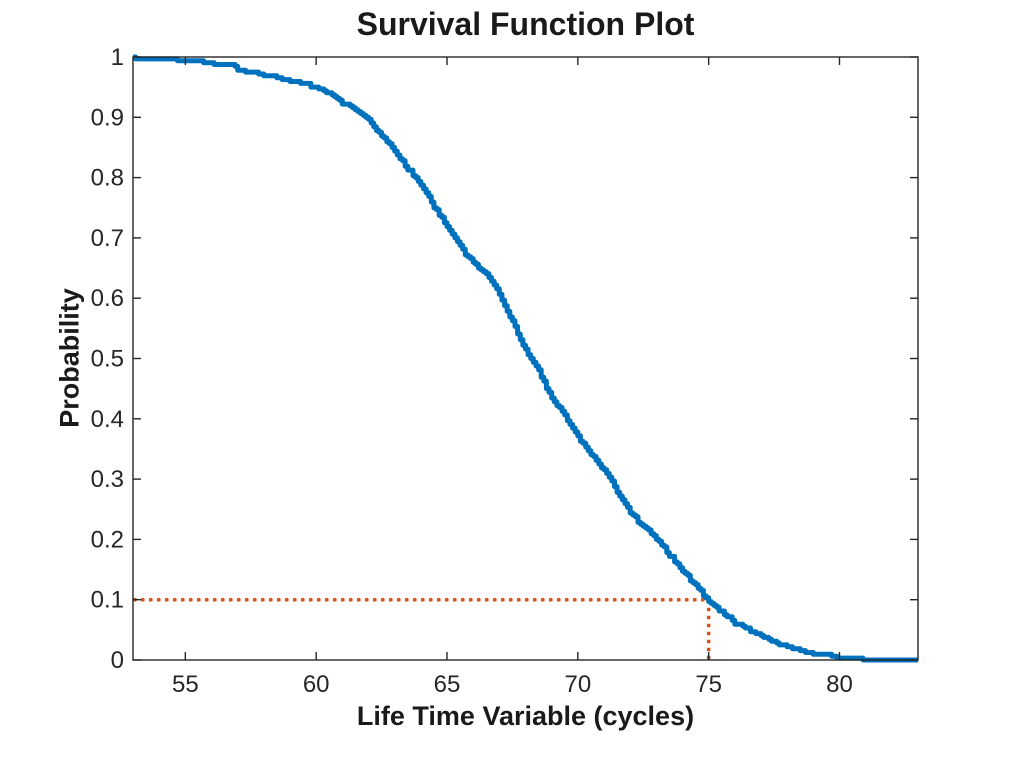 Image resolution: width=1013 pixels, height=758 pixels. Describe the element at coordinates (107, 359) in the screenshot. I see `y-tick-label: 0.5` at that location.